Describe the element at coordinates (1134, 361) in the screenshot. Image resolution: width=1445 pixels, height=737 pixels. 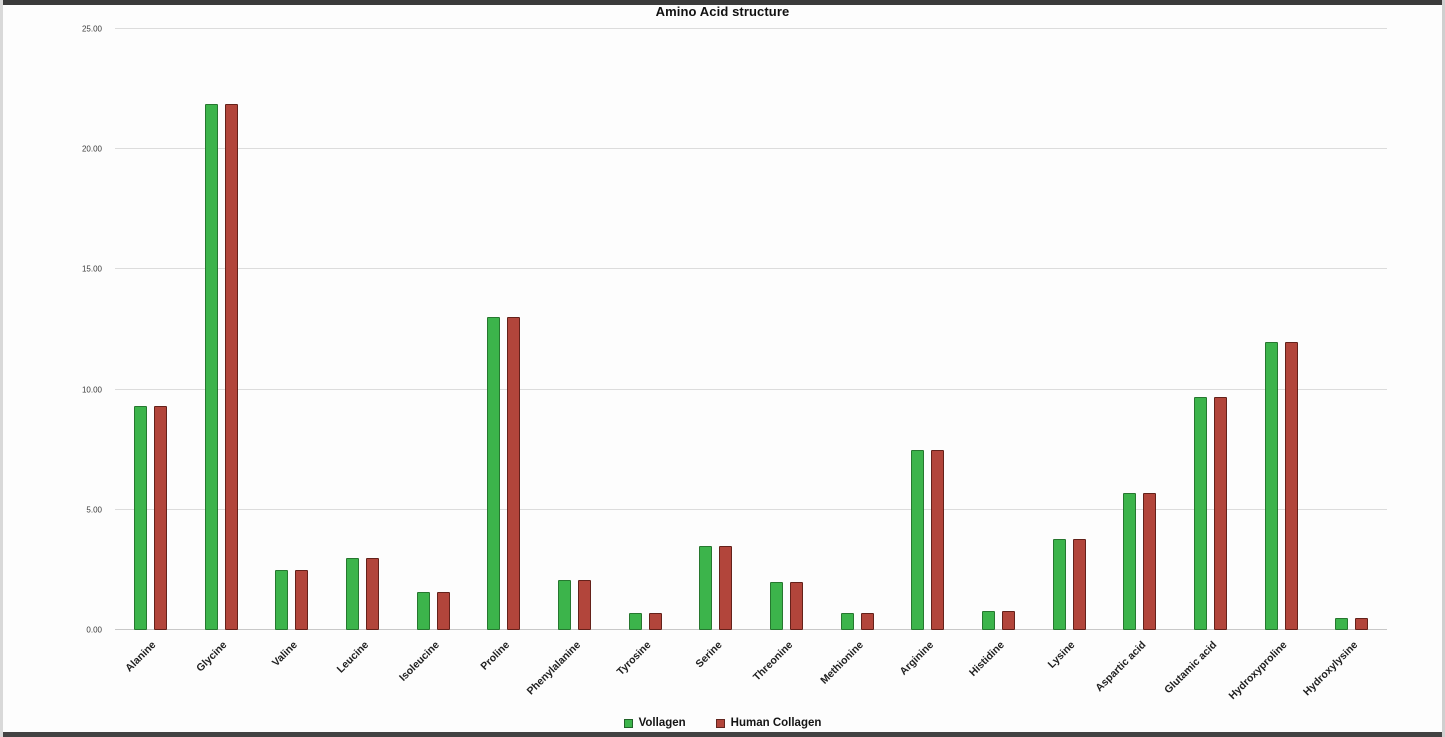
I see `bar-group-aspartic-acid: Aspartic acid` at that location.